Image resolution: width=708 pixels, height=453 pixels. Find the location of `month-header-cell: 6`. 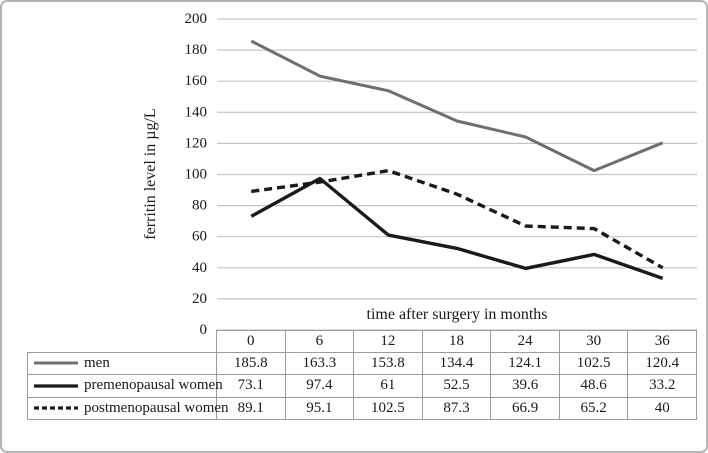

month-header-cell: 6 is located at coordinates (320, 341).